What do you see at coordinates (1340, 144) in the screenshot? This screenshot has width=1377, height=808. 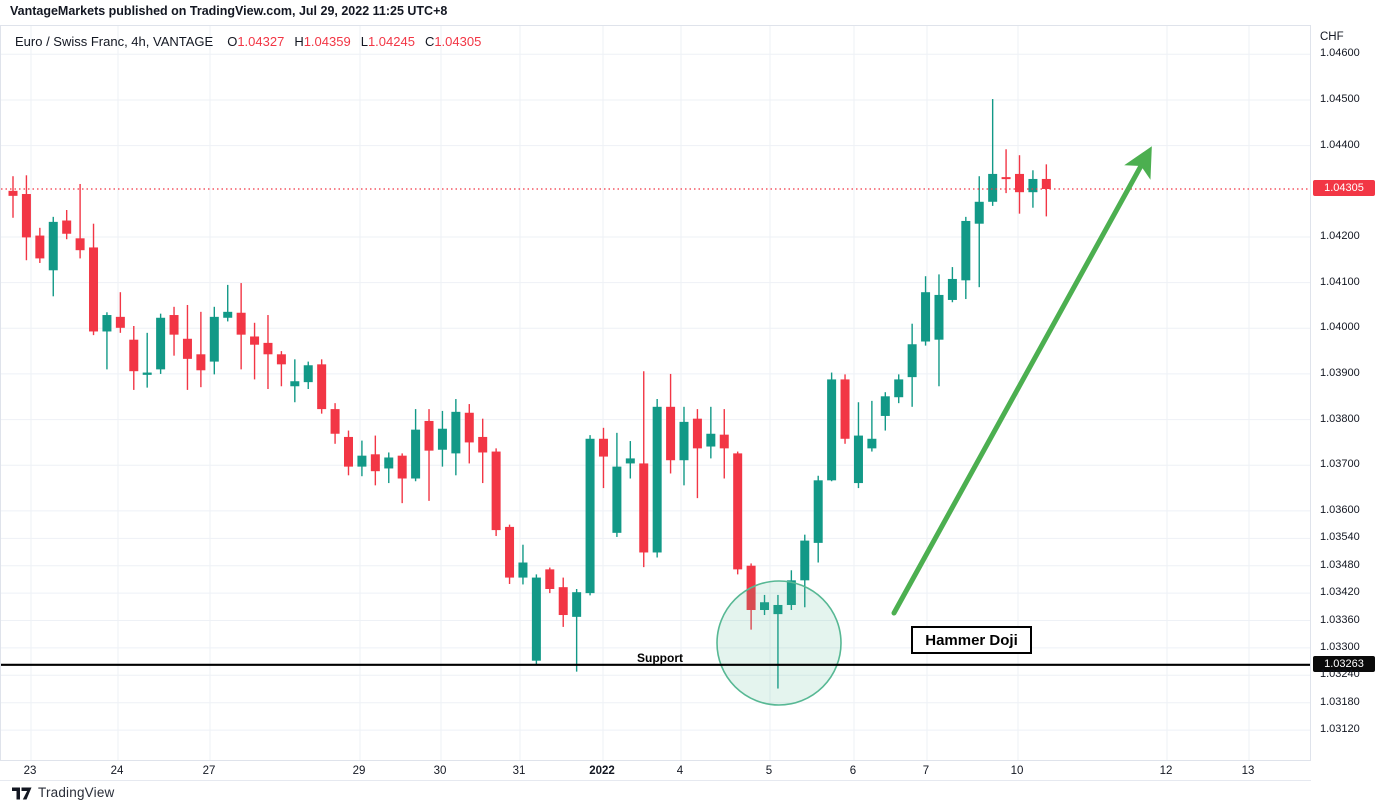 I see `price-axis-label: 1.04400` at bounding box center [1340, 144].